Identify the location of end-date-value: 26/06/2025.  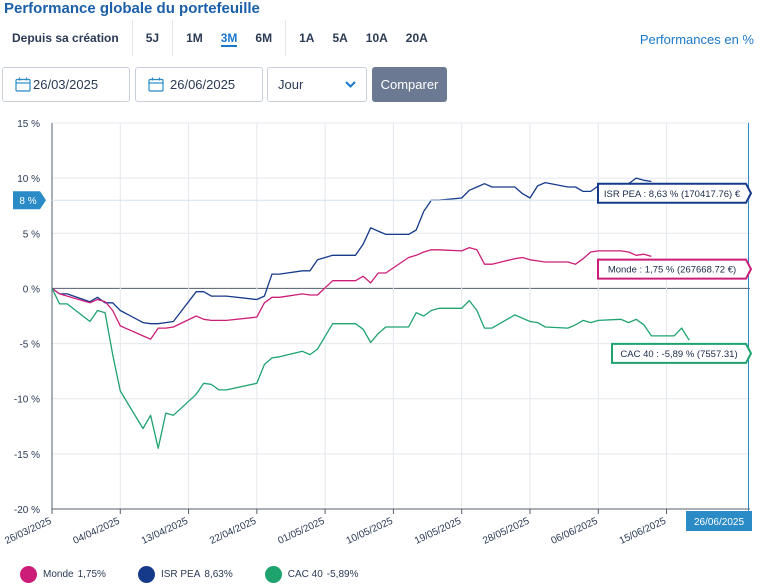
(203, 84).